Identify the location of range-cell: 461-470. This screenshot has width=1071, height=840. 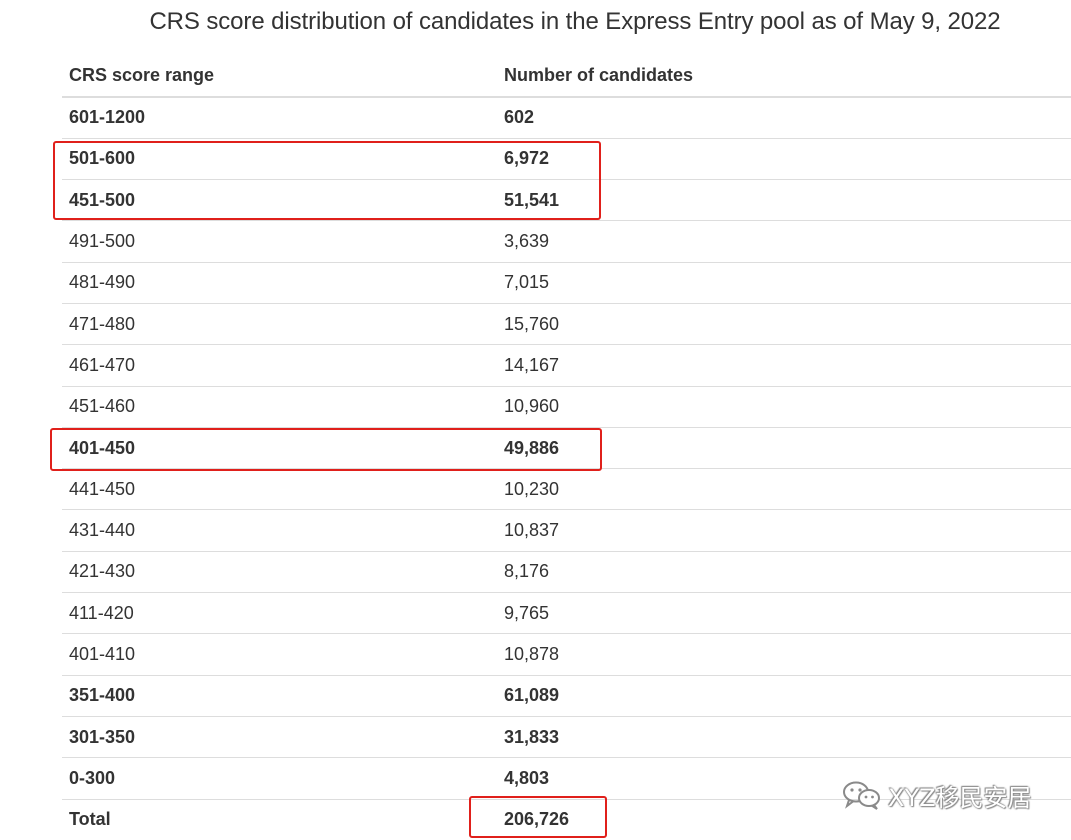
(279, 365).